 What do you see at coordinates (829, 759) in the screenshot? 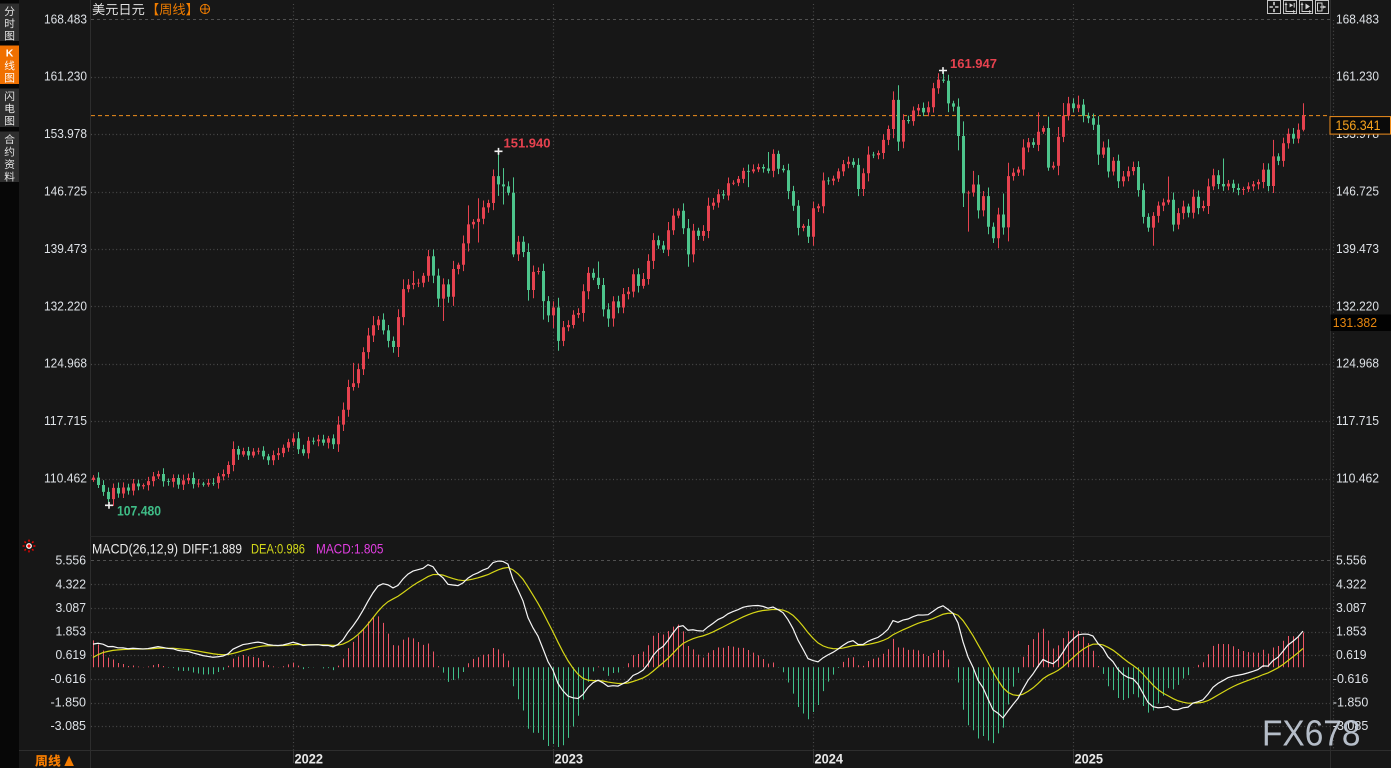
I see `svg-text: 2024` at bounding box center [829, 759].